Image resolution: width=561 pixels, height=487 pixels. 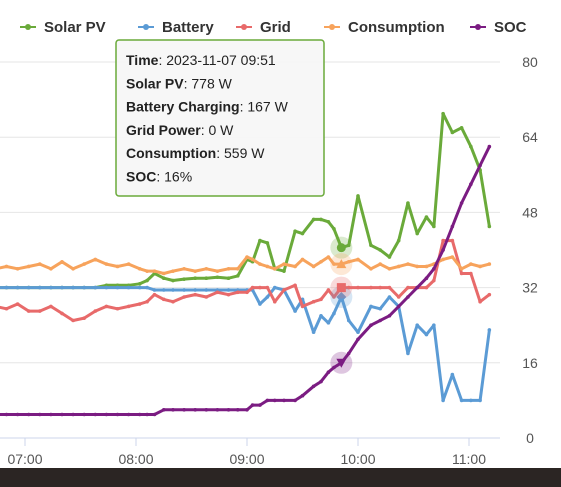 I want to click on legend: Solar PV Battery Grid Consumption SOC, so click(x=273, y=27).